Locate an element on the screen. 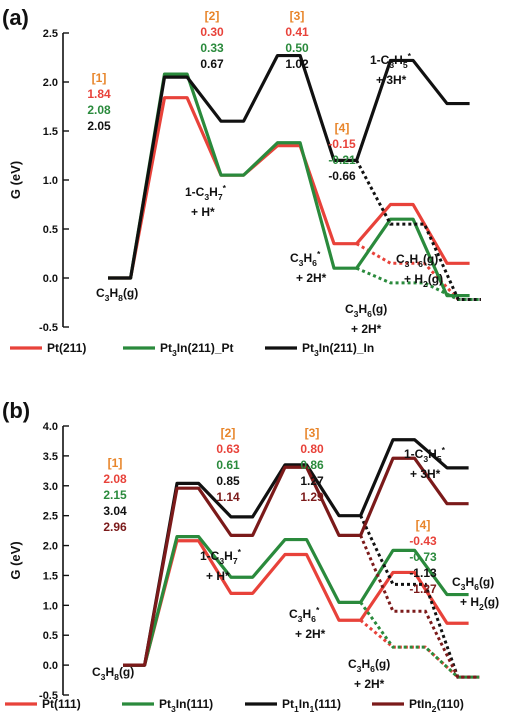 The width and height of the screenshot is (525, 719). y-tick-label: 4.0 is located at coordinates (50, 427).